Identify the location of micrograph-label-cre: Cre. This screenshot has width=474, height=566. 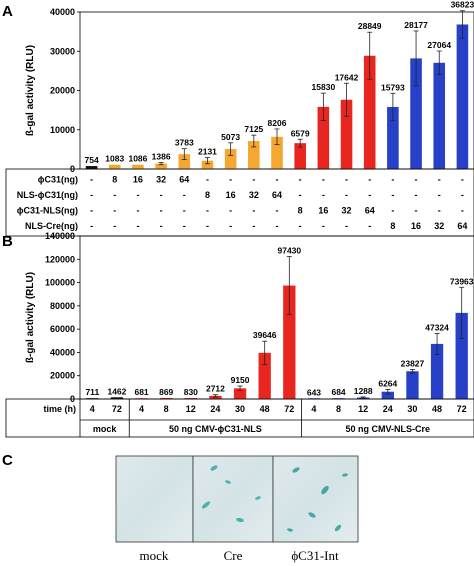
(233, 555).